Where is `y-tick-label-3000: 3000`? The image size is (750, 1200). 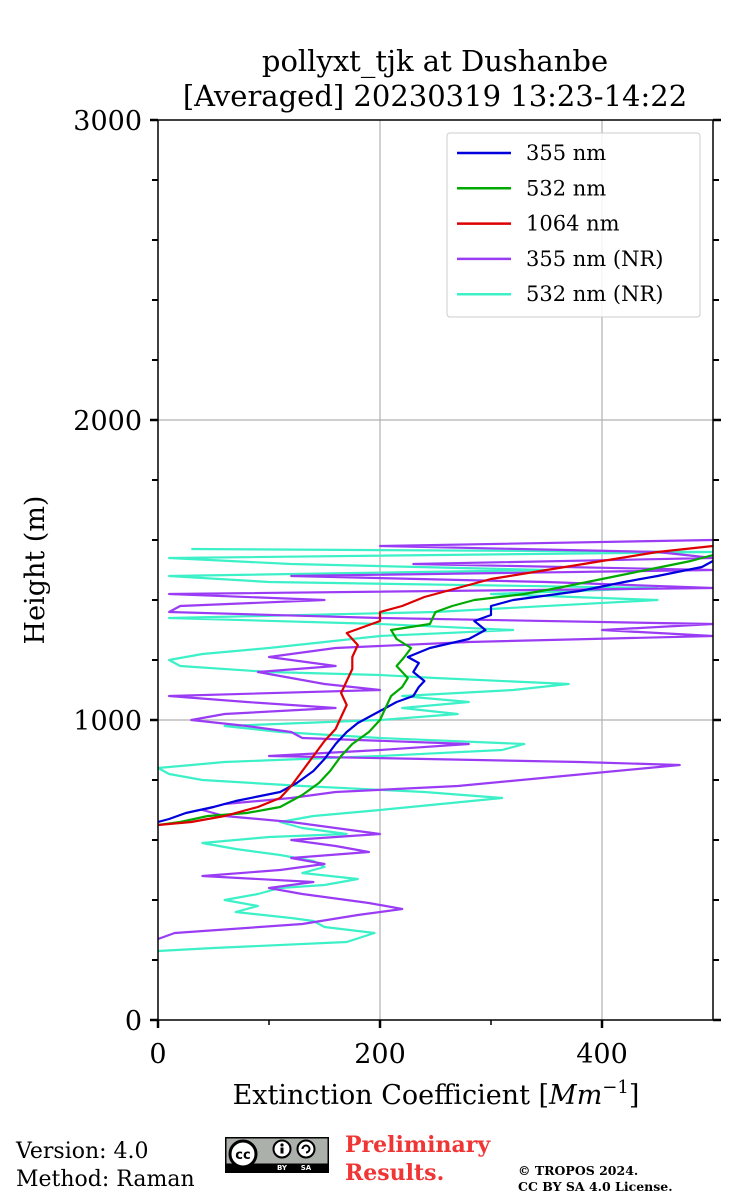 y-tick-label-3000: 3000 is located at coordinates (107, 121).